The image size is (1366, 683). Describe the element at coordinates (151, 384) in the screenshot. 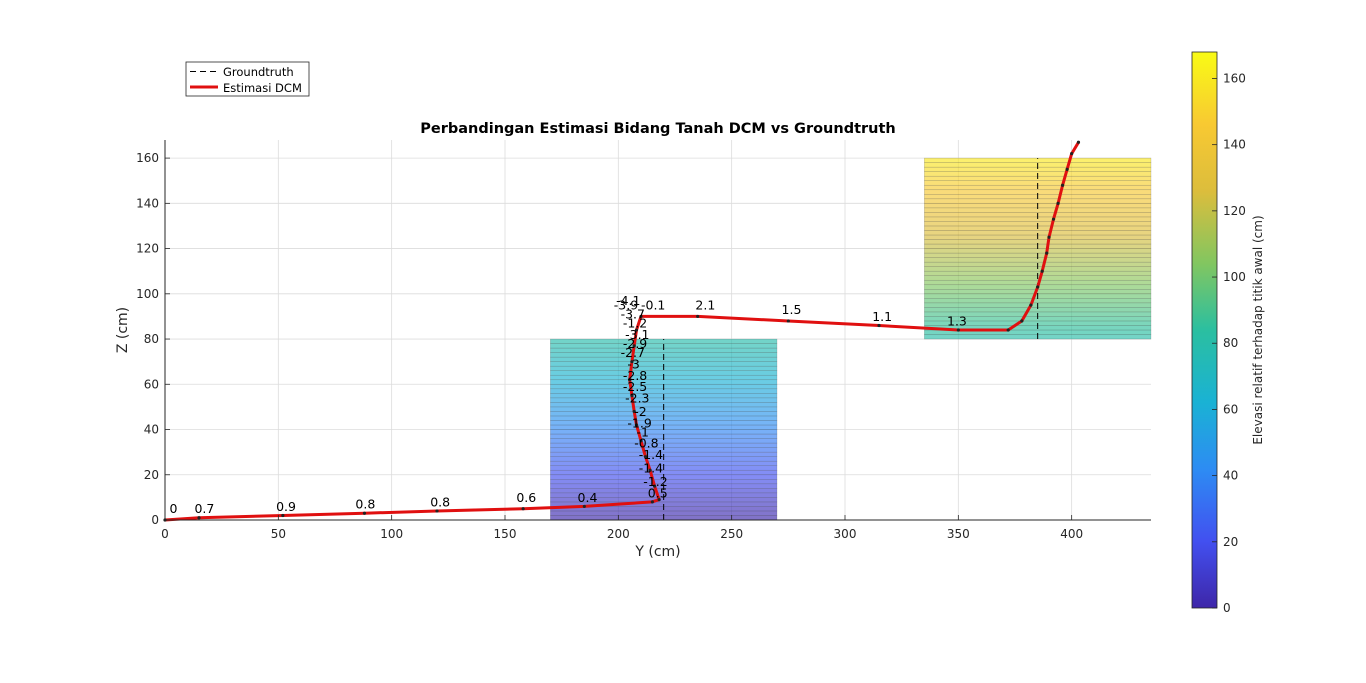

I see `y-tick-label: 60` at that location.